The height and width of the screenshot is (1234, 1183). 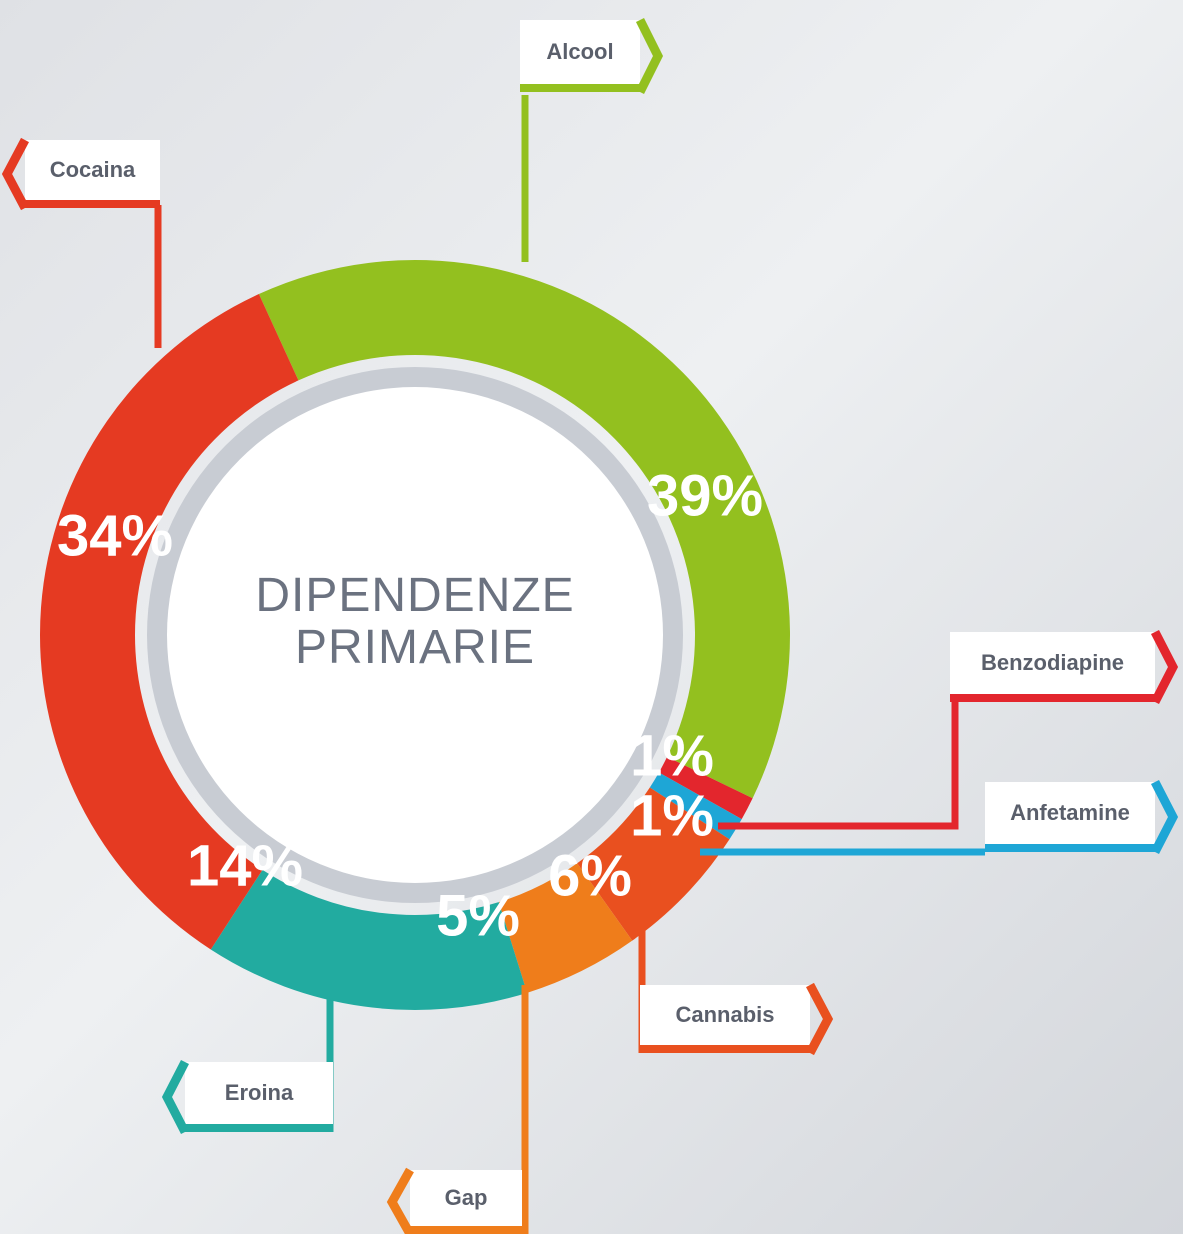 I want to click on value-label: 5%, so click(x=478, y=915).